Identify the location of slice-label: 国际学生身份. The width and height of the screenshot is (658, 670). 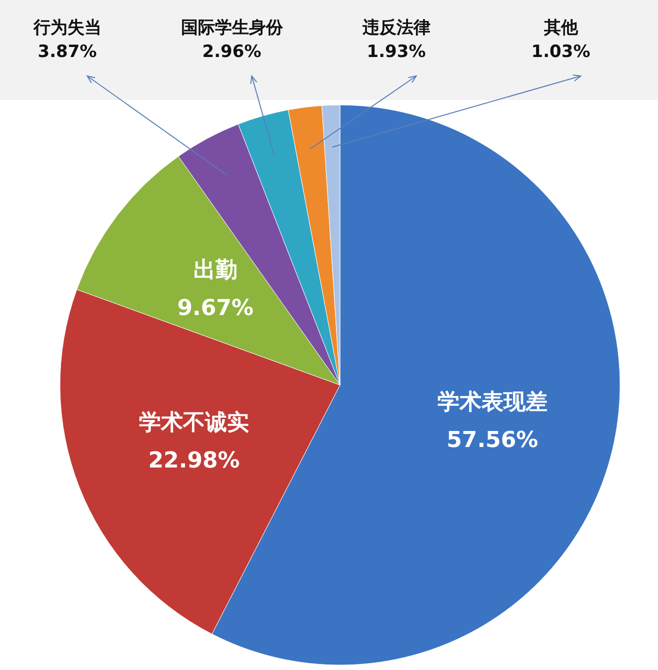
(232, 28).